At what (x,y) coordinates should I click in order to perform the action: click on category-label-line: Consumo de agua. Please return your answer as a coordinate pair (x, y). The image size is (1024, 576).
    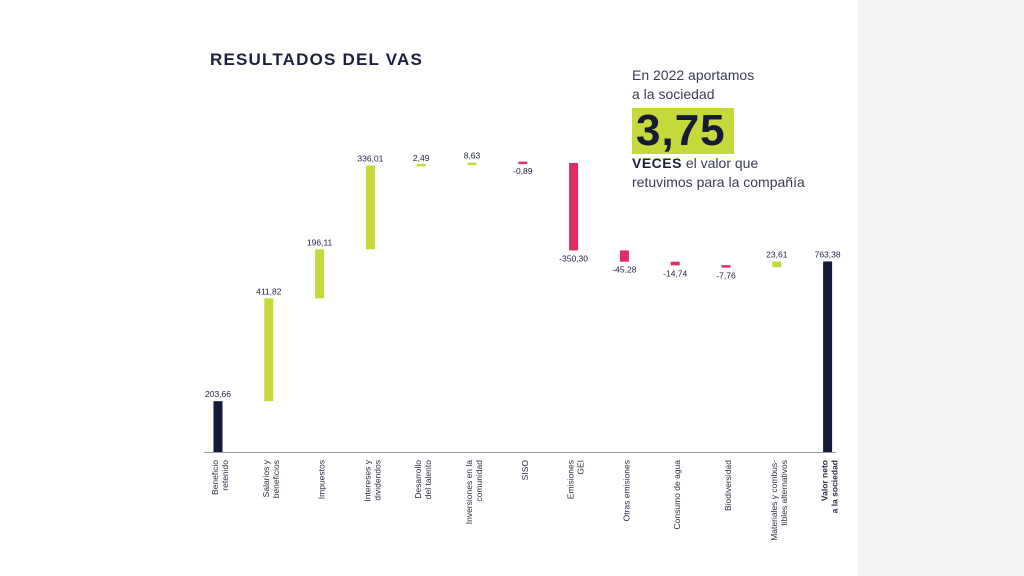
    Looking at the image, I should click on (677, 495).